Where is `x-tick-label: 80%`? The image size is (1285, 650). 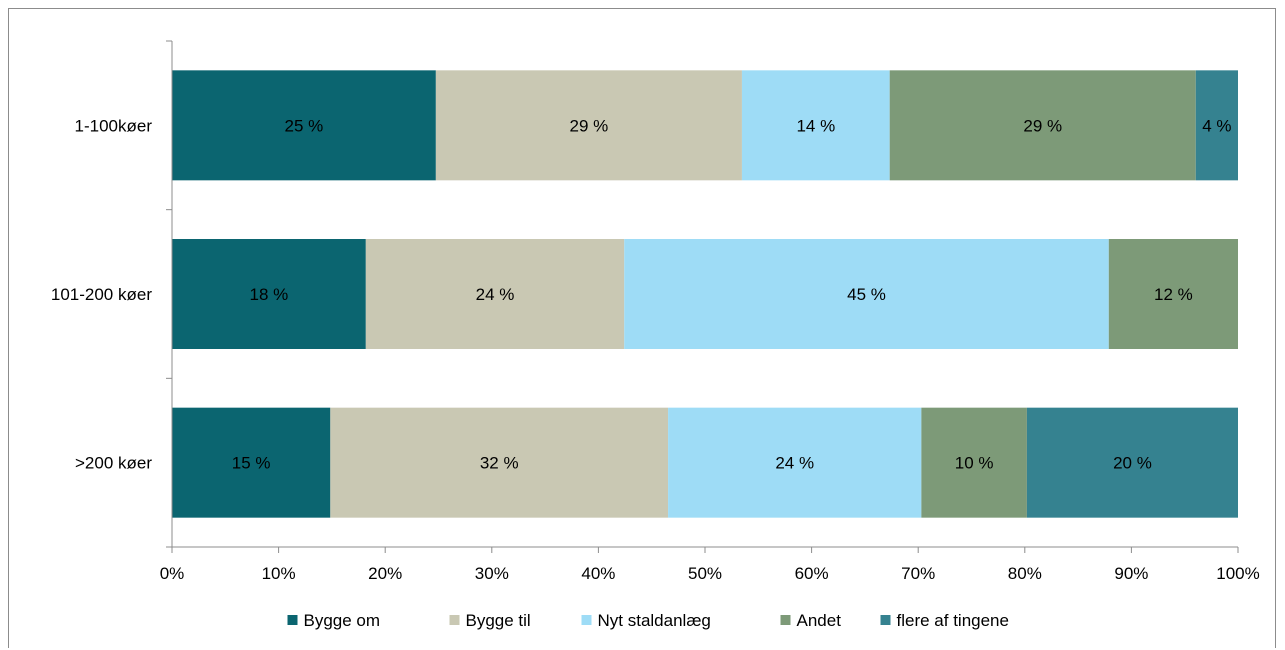 x-tick-label: 80% is located at coordinates (1025, 573).